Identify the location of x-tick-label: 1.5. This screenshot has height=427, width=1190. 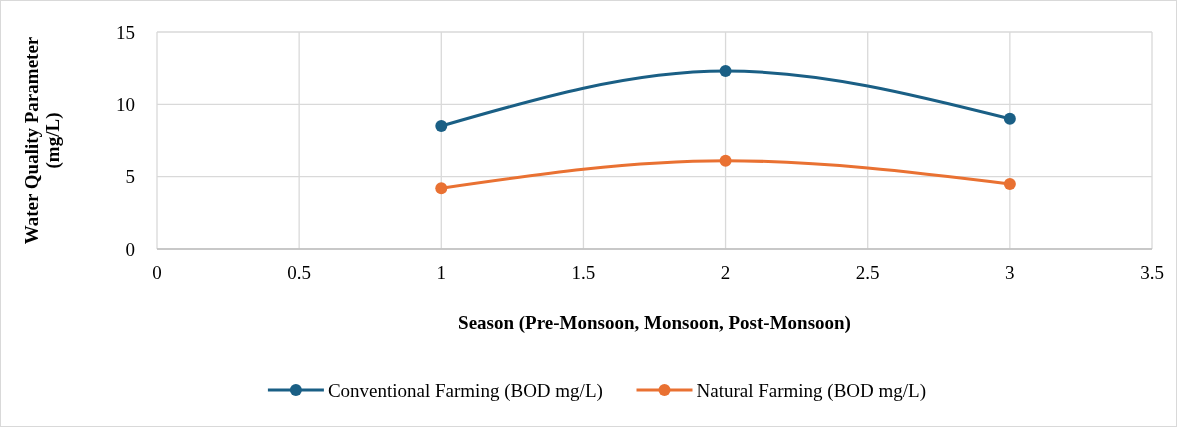
(583, 272).